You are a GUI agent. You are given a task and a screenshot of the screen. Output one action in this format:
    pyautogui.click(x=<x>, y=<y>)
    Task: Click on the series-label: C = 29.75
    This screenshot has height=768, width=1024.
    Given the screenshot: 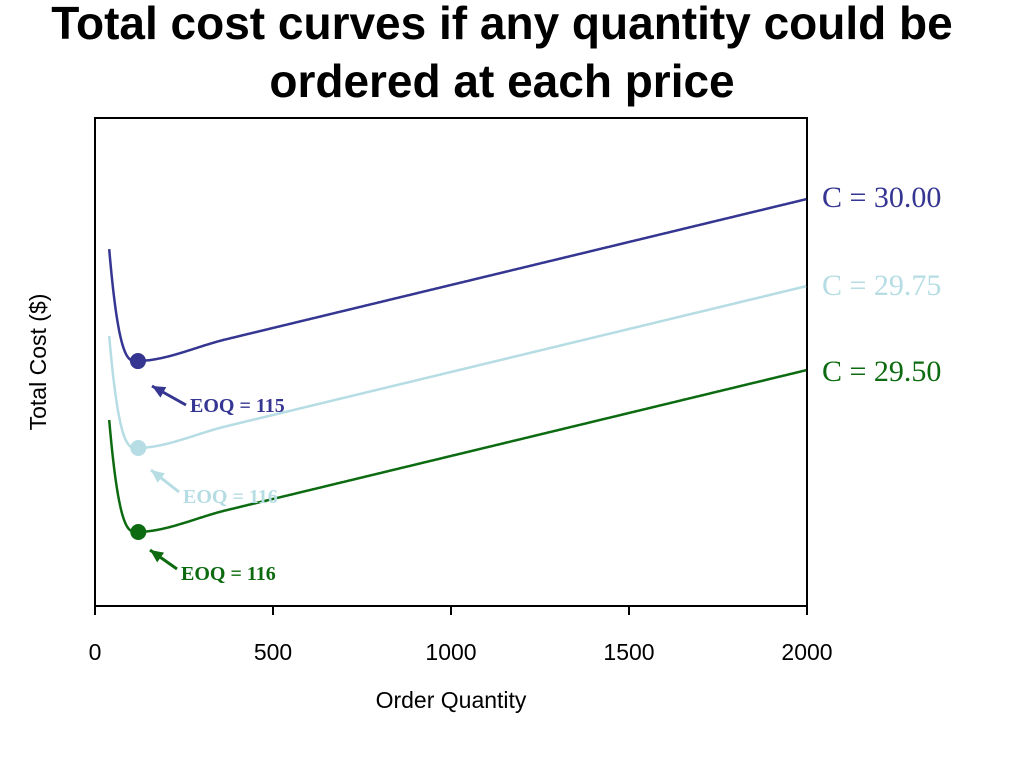 What is the action you would take?
    pyautogui.click(x=881, y=285)
    